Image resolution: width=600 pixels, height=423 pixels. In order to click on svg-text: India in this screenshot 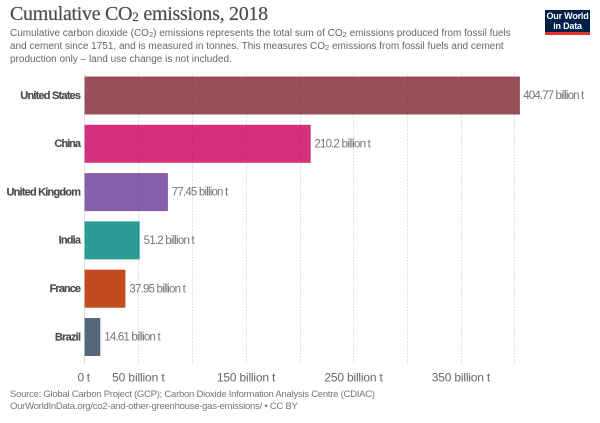, I will do `click(70, 241)`.